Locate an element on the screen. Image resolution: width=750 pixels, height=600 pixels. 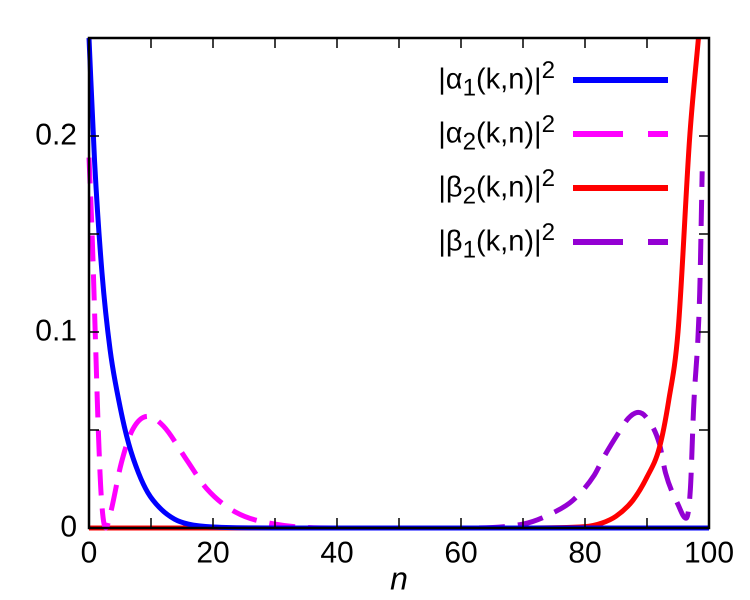
y-tick-label: 0.2 is located at coordinates (56, 135).